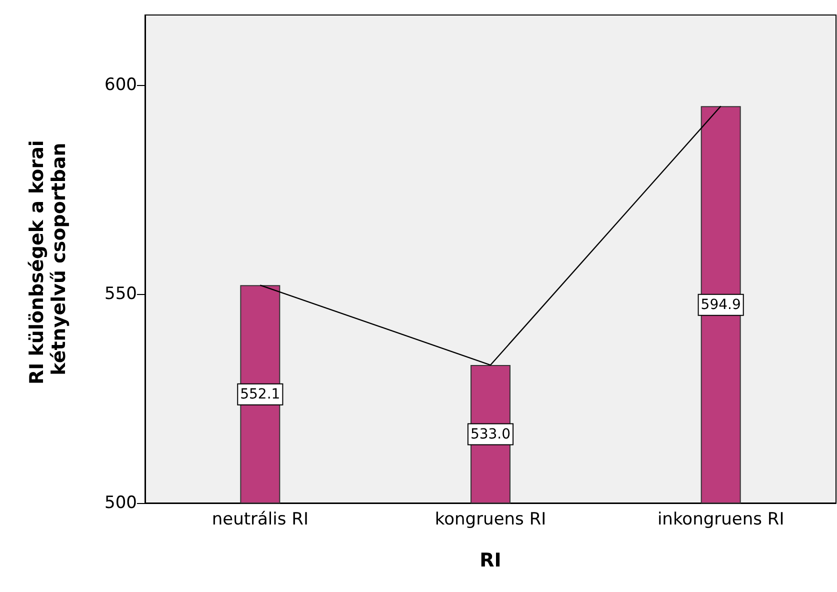 The width and height of the screenshot is (837, 592). Describe the element at coordinates (490, 520) in the screenshot. I see `x-tick-label: kongruens RI` at that location.